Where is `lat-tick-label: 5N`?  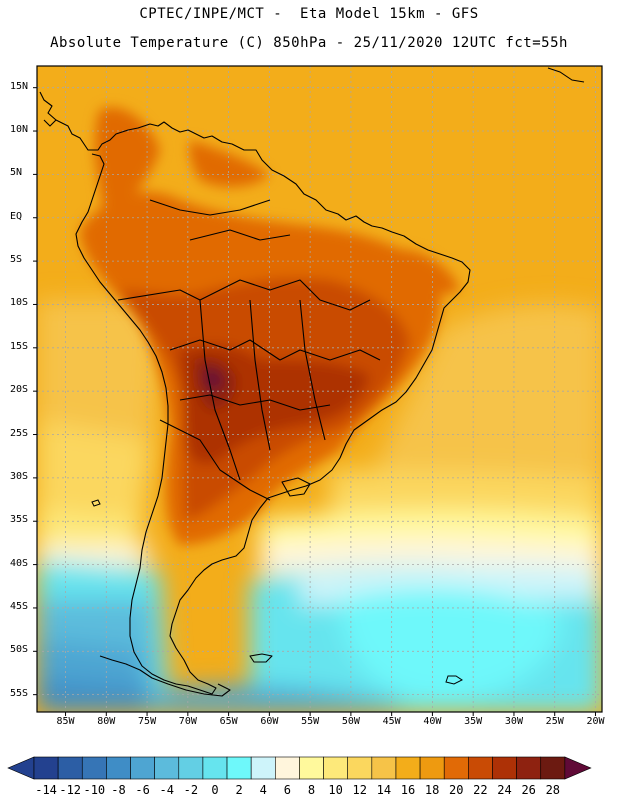
lat-tick-label: 5N is located at coordinates (16, 173).